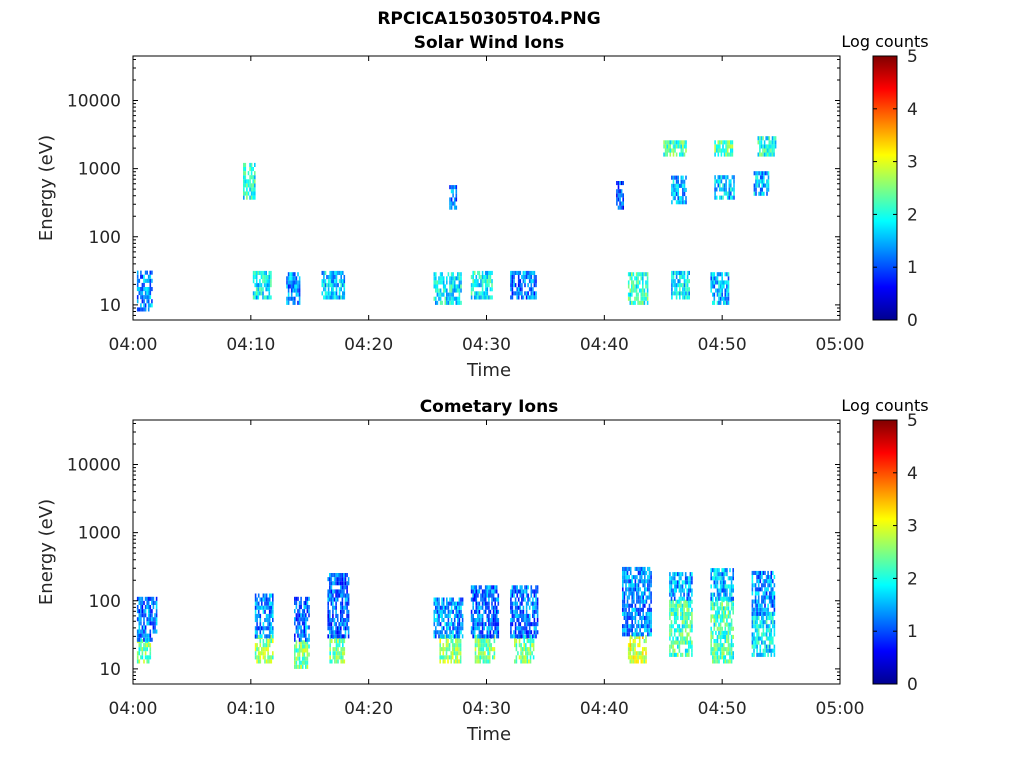 The width and height of the screenshot is (1024, 768). What do you see at coordinates (884, 41) in the screenshot?
I see `colorbar-label: Log counts` at bounding box center [884, 41].